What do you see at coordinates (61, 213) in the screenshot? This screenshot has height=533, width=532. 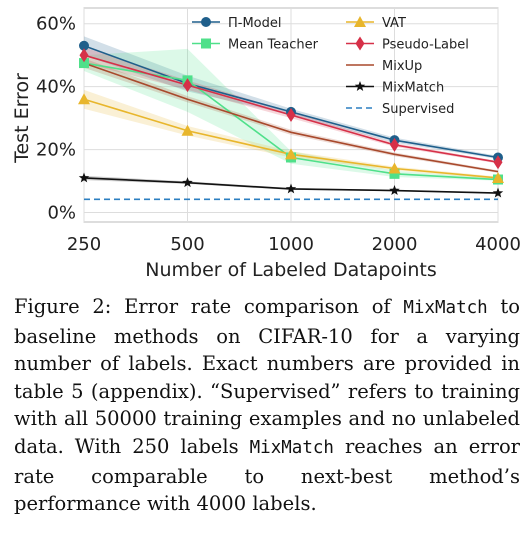 I see `y-tick-label-0: 0%` at bounding box center [61, 213].